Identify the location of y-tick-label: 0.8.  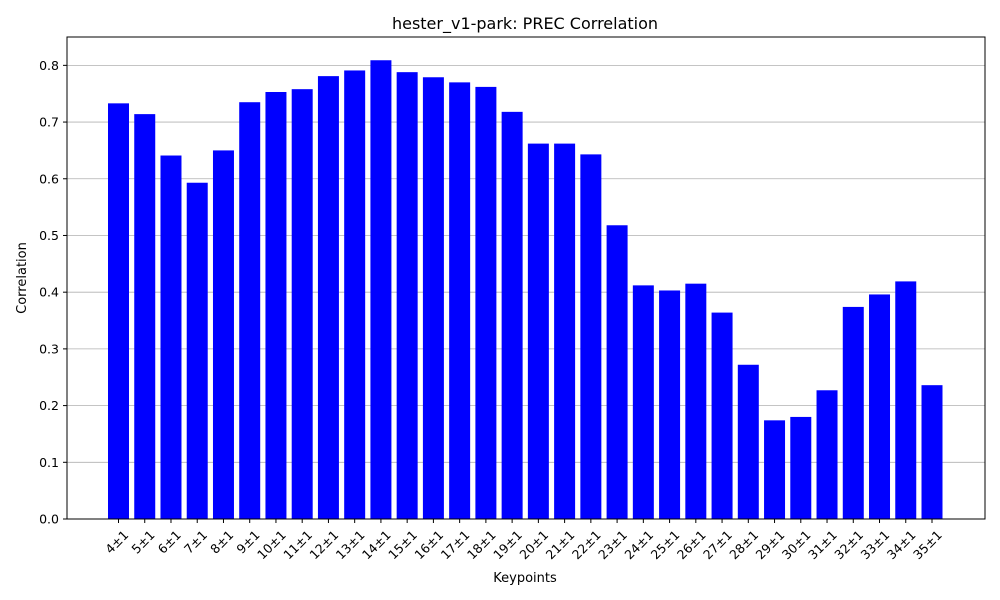
(49, 65).